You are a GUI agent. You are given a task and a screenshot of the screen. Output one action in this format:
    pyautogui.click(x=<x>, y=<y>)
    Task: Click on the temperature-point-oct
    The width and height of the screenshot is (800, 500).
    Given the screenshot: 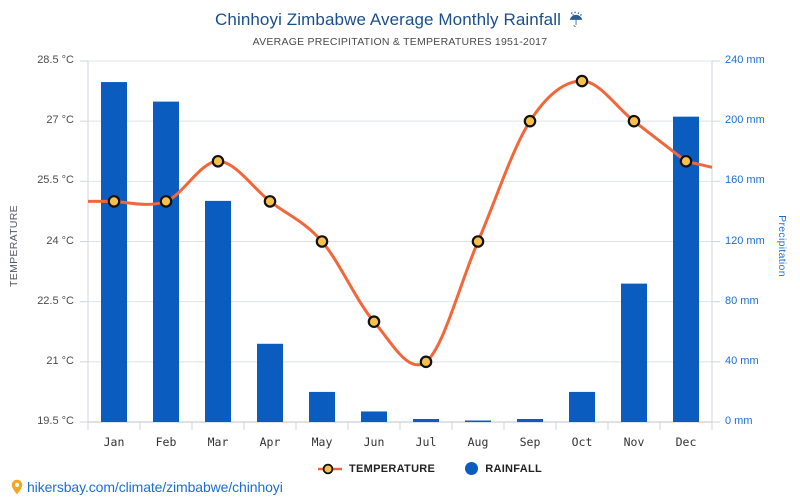 What is the action you would take?
    pyautogui.click(x=582, y=81)
    